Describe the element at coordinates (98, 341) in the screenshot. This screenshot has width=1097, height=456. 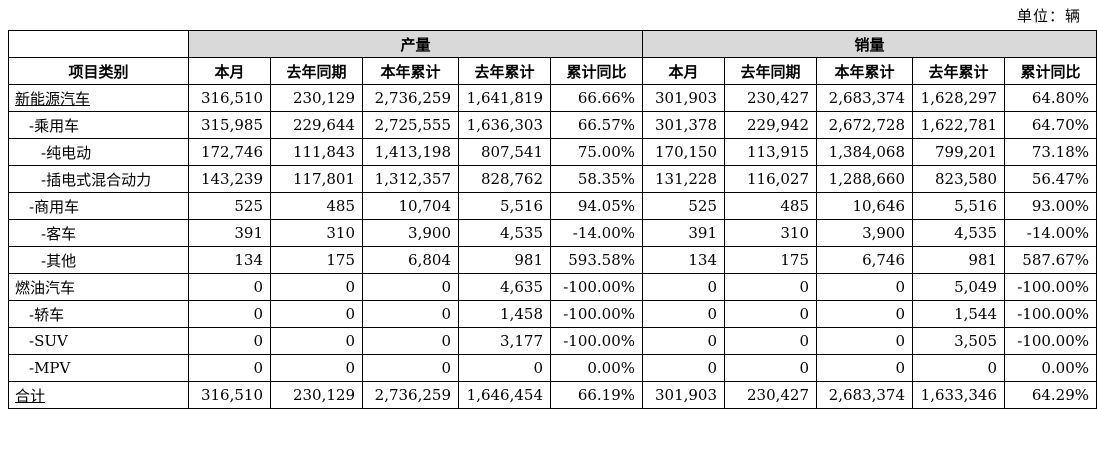
I see `row-label: -SUV` at that location.